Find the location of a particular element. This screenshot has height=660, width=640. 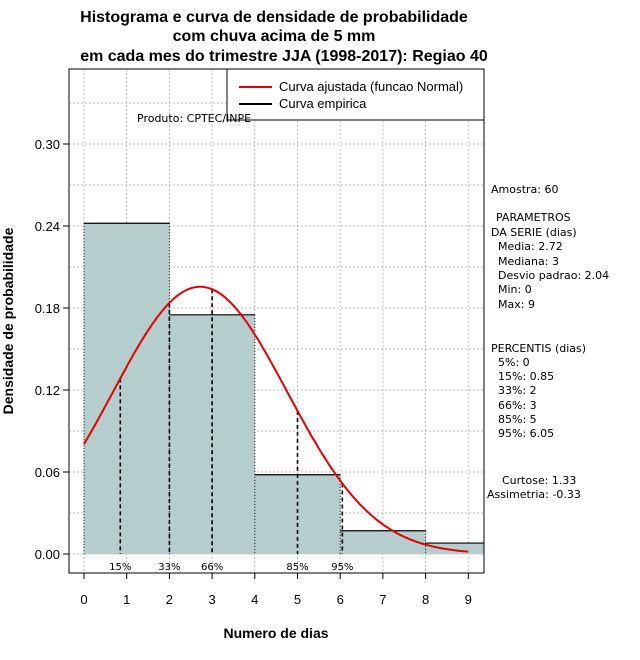

x-tick-label: 0 is located at coordinates (83, 599).